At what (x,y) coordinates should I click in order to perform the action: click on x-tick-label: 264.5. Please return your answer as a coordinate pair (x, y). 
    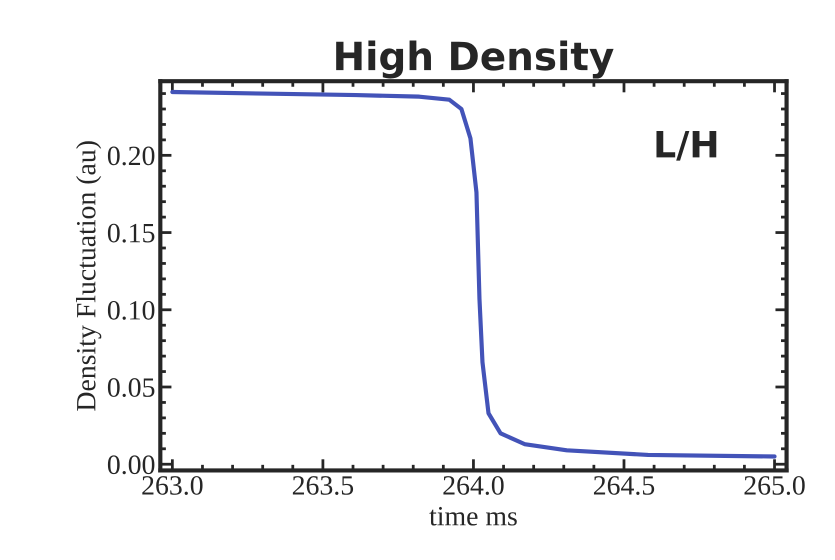
    Looking at the image, I should click on (624, 485).